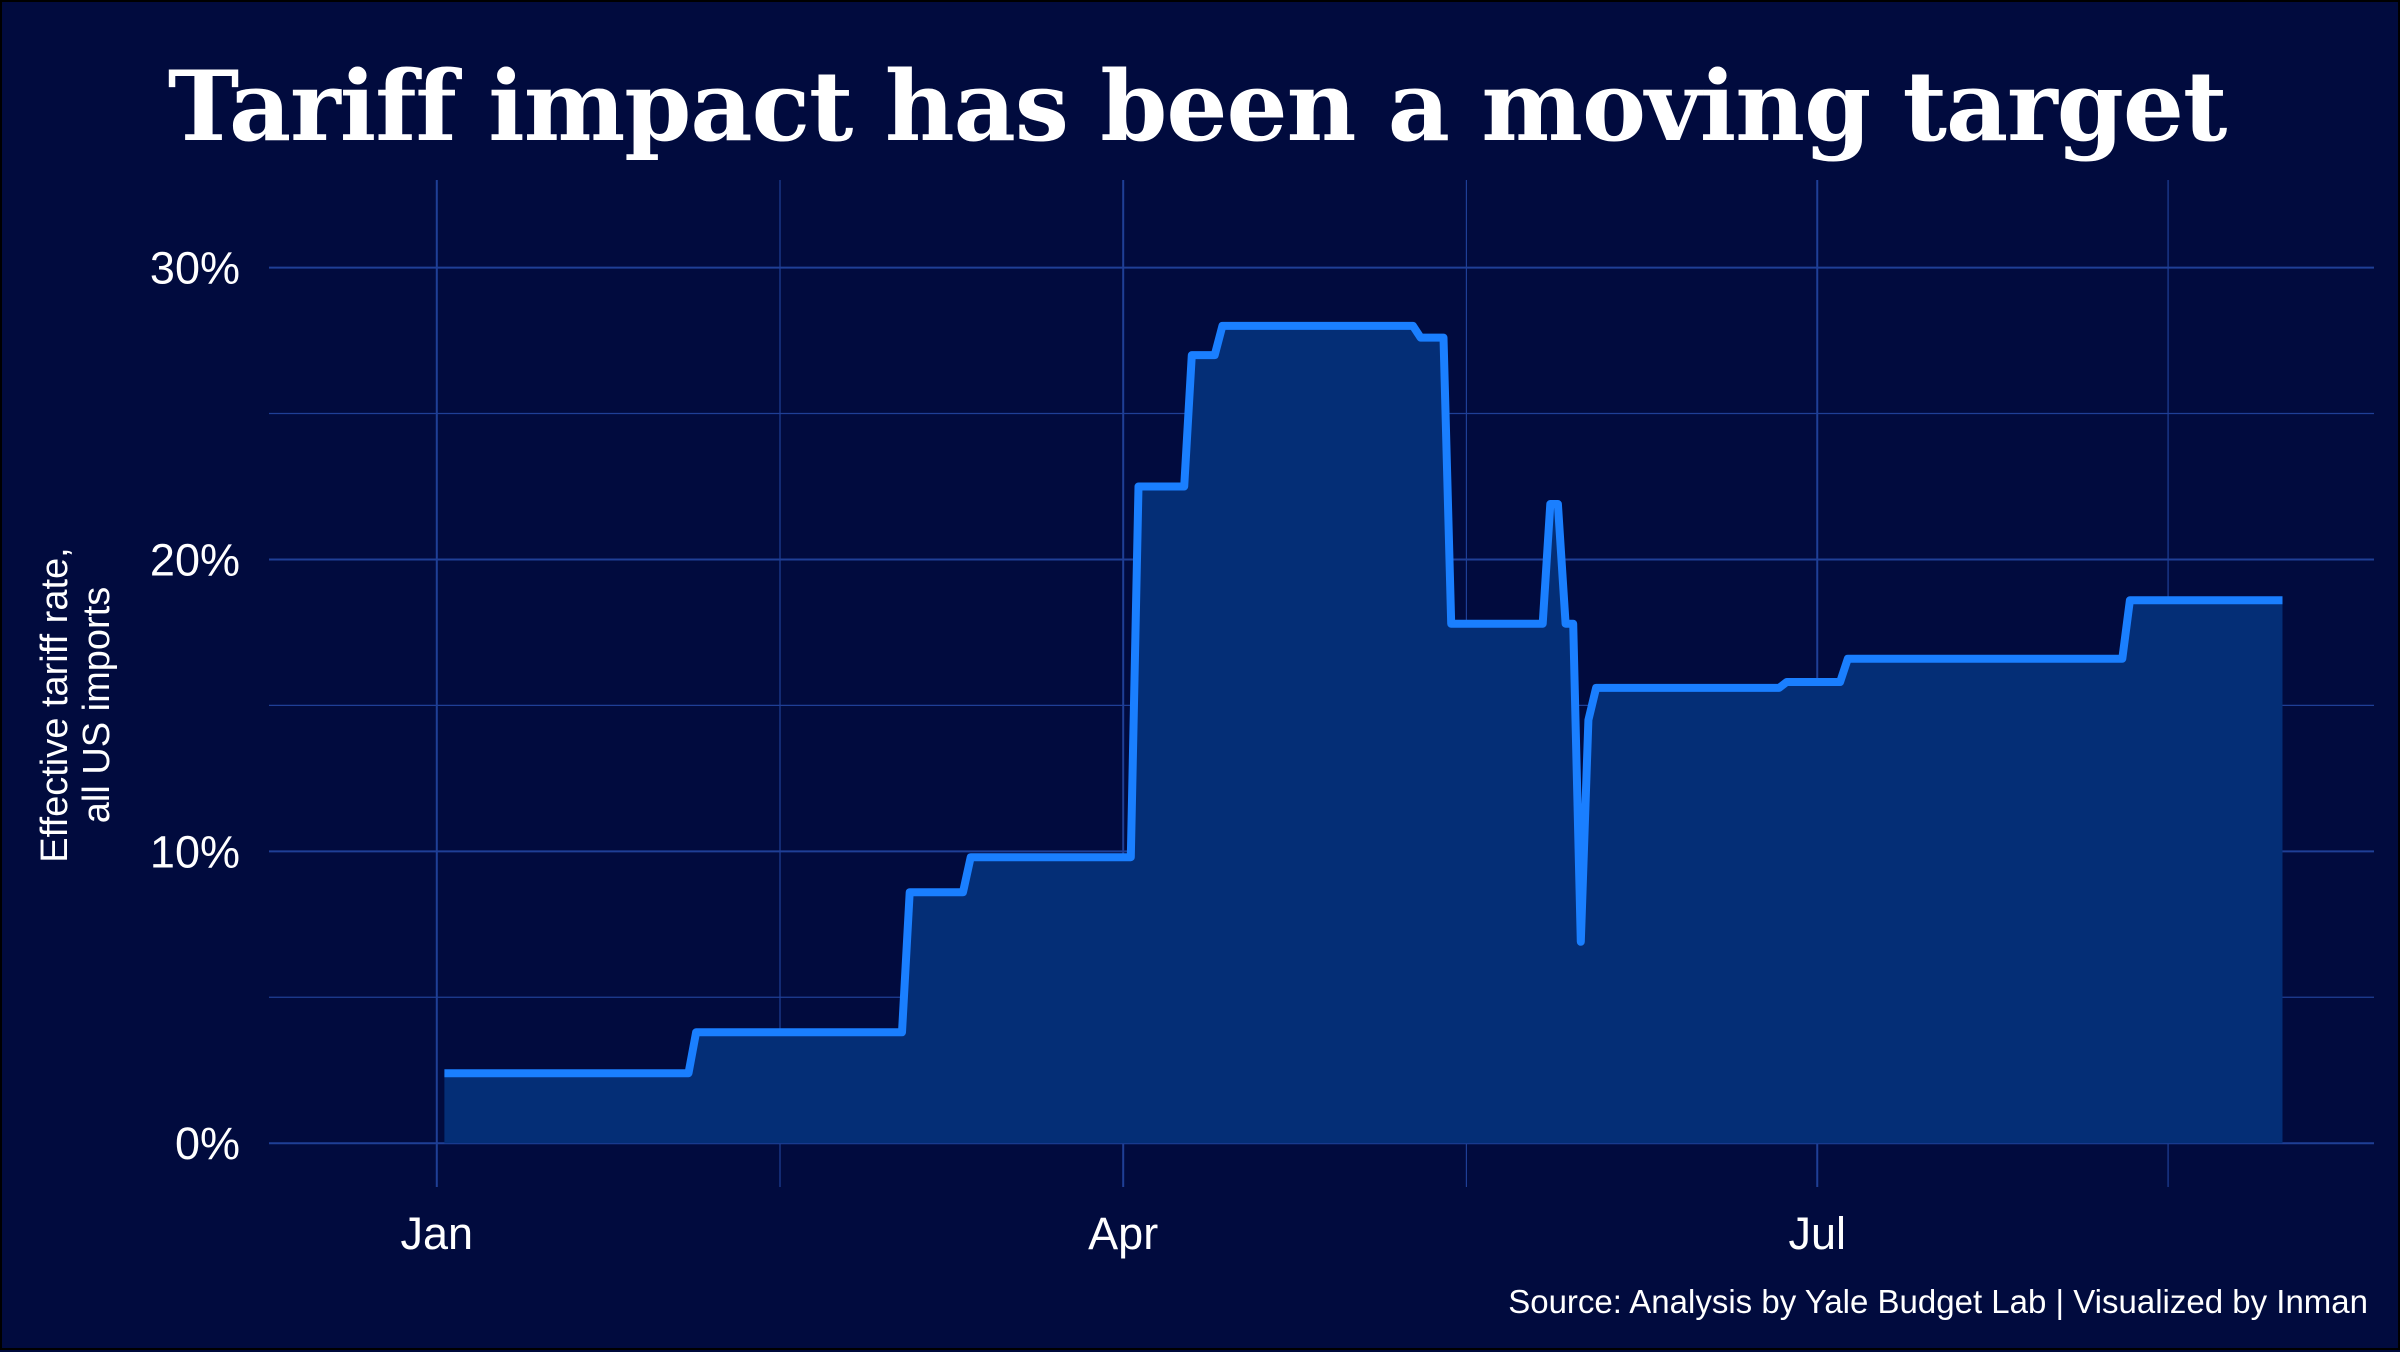 This screenshot has width=2400, height=1352. What do you see at coordinates (195, 706) in the screenshot?
I see `y-axis-ticks: 0% 10% 20% 30%` at bounding box center [195, 706].